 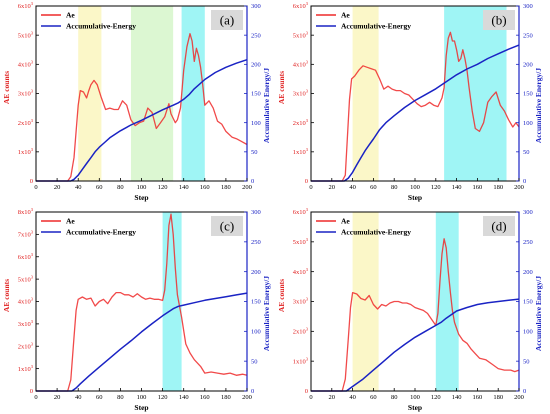 I want to click on series-line-ae, so click(x=142, y=107).